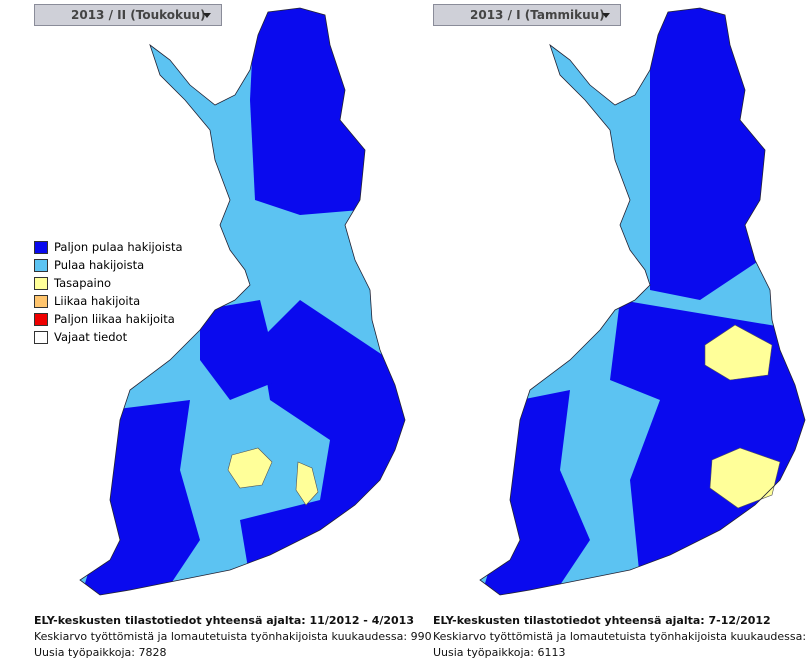 Image resolution: width=810 pixels, height=661 pixels. I want to click on legend-item: Paljon liikaa hakijoita, so click(108, 319).